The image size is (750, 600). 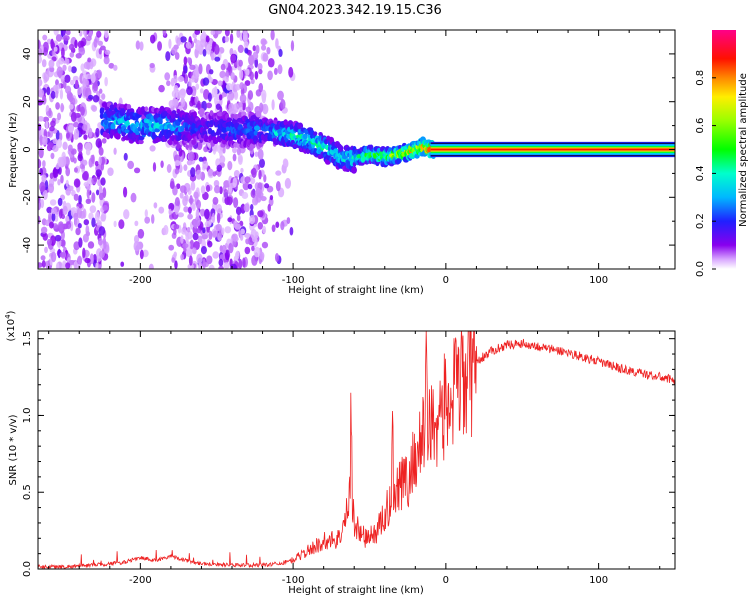 What do you see at coordinates (27, 101) in the screenshot?
I see `y-tick-label: 20` at bounding box center [27, 101].